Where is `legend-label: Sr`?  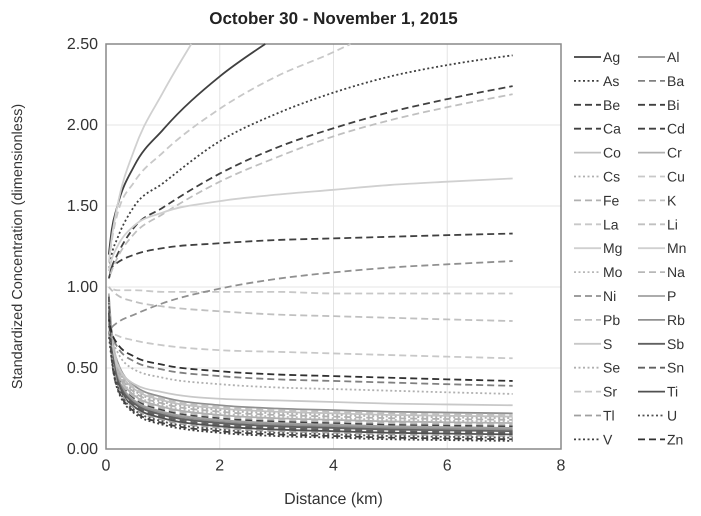
legend-label: Sr is located at coordinates (610, 392).